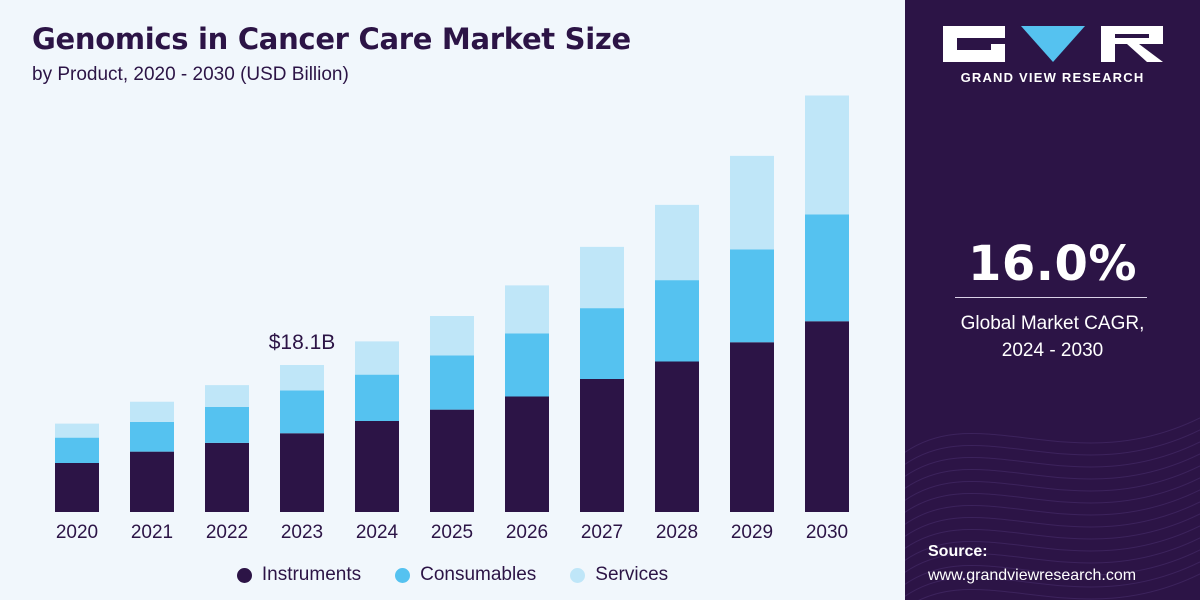 Image resolution: width=1200 pixels, height=600 pixels. I want to click on bar-services-2030, so click(827, 155).